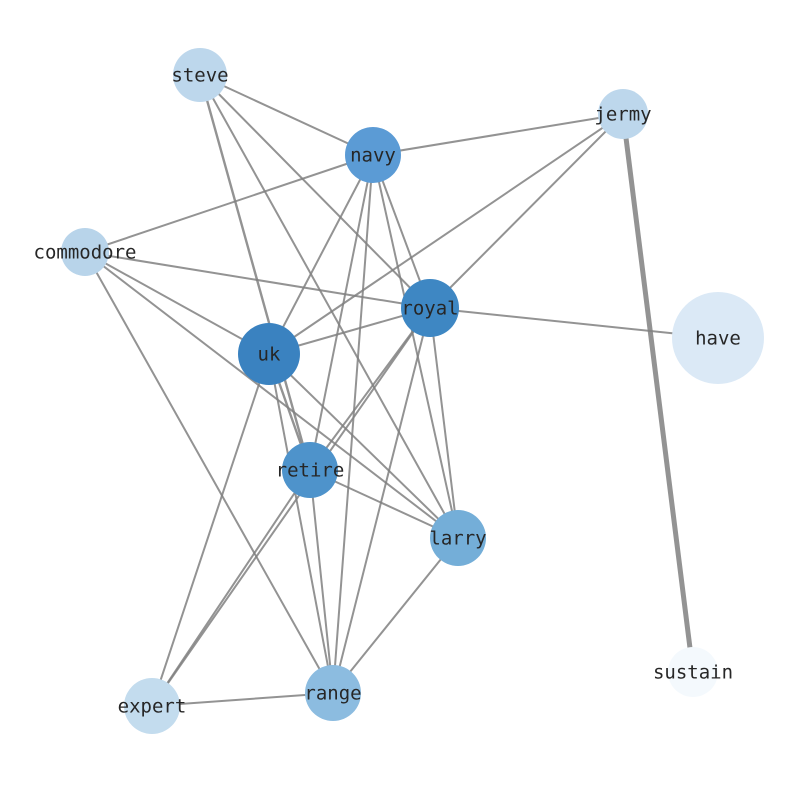 This screenshot has height=790, width=794. Describe the element at coordinates (693, 672) in the screenshot. I see `node-circle-sustain` at that location.